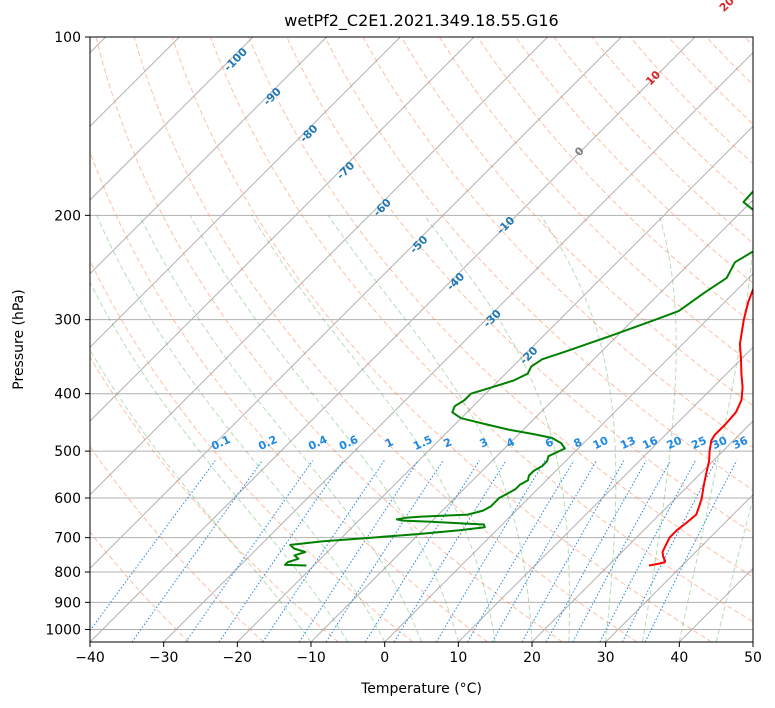 This screenshot has width=775, height=708. Describe the element at coordinates (67, 539) in the screenshot. I see `y-tick-label: 700` at that location.